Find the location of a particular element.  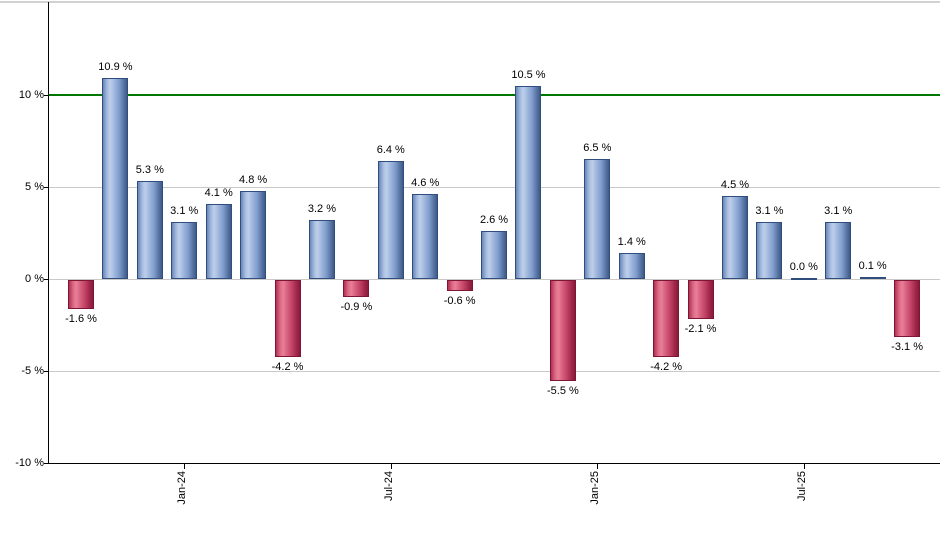

y-axis-tick-label: 0 % is located at coordinates (34, 279).